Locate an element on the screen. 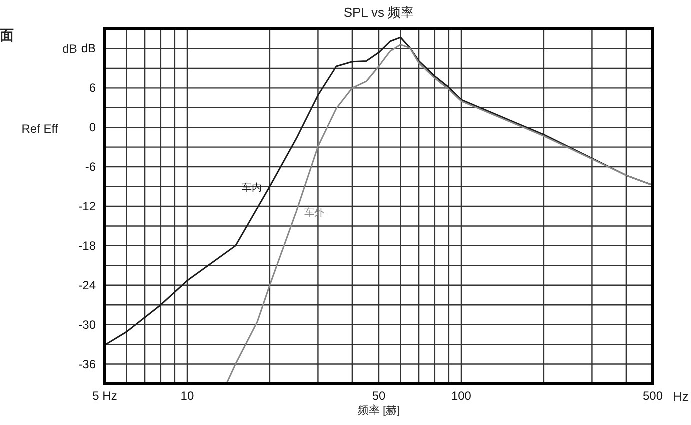  y-tick-label: -18 is located at coordinates (87, 245).